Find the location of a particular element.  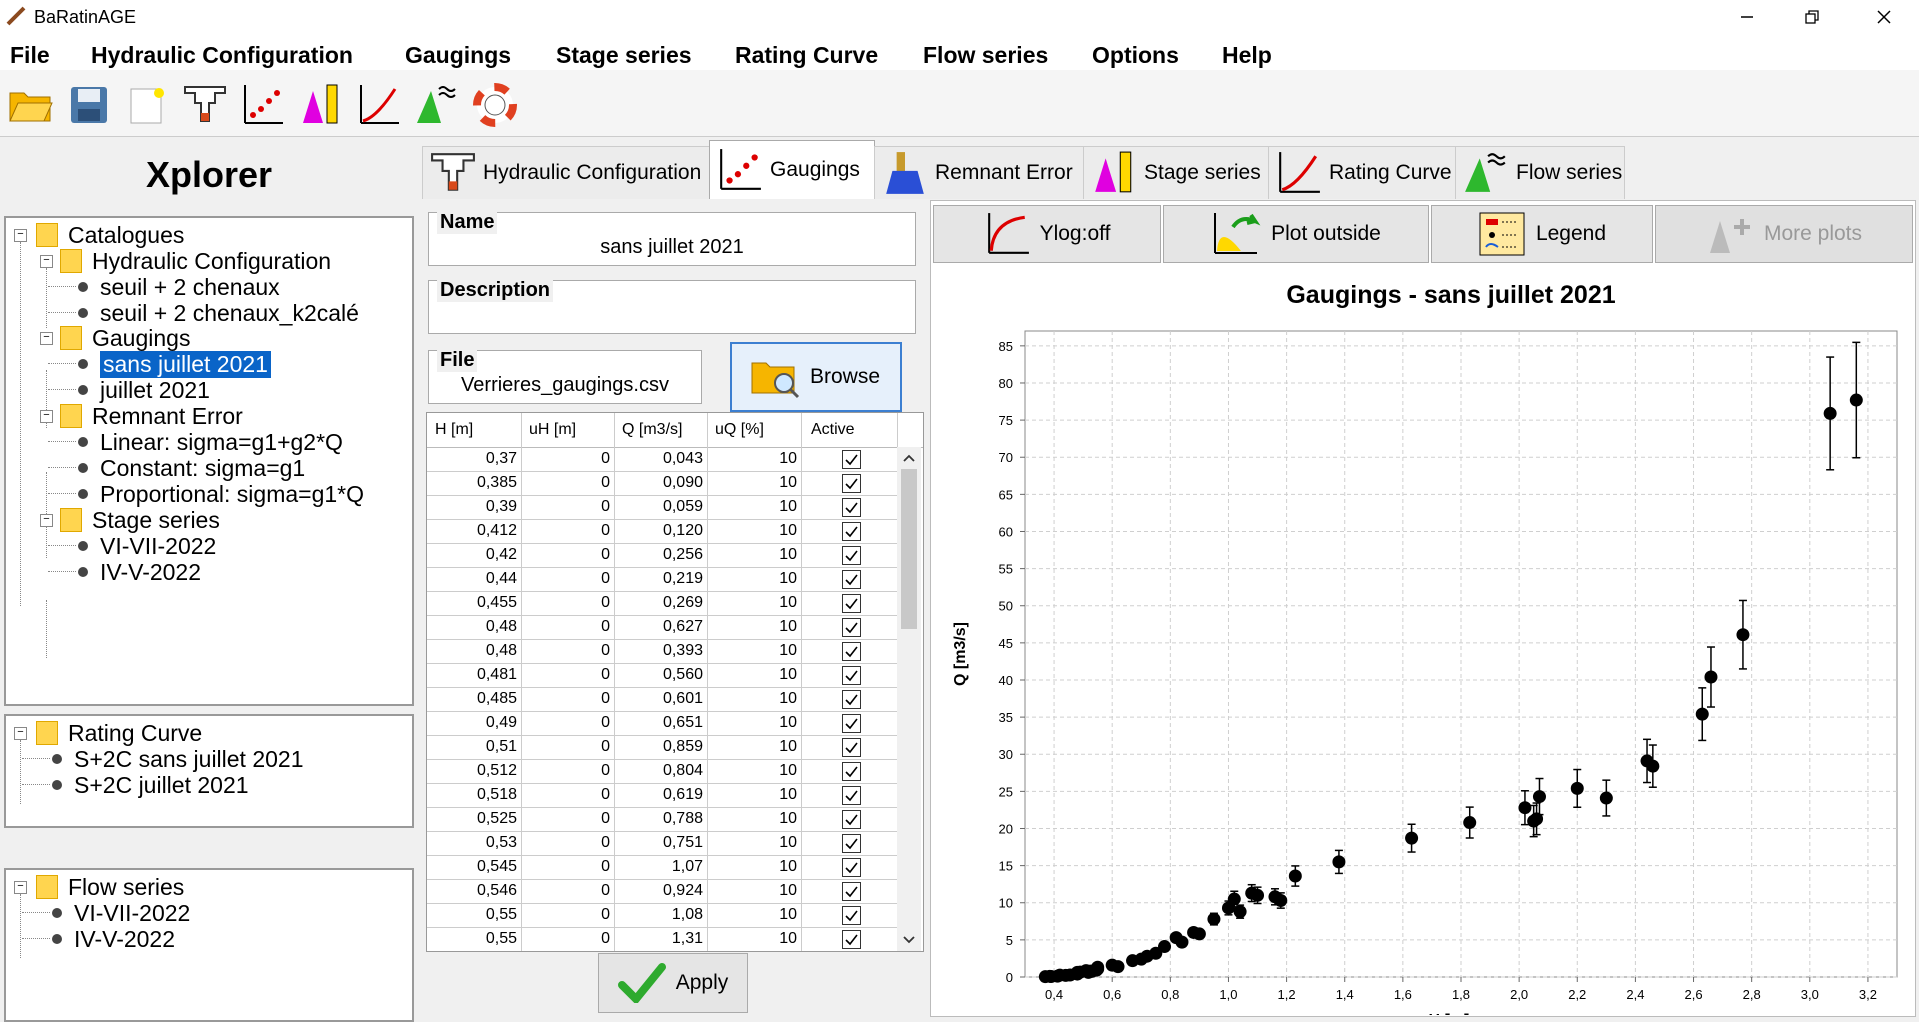

cell-q: 0,256 is located at coordinates (682, 554).